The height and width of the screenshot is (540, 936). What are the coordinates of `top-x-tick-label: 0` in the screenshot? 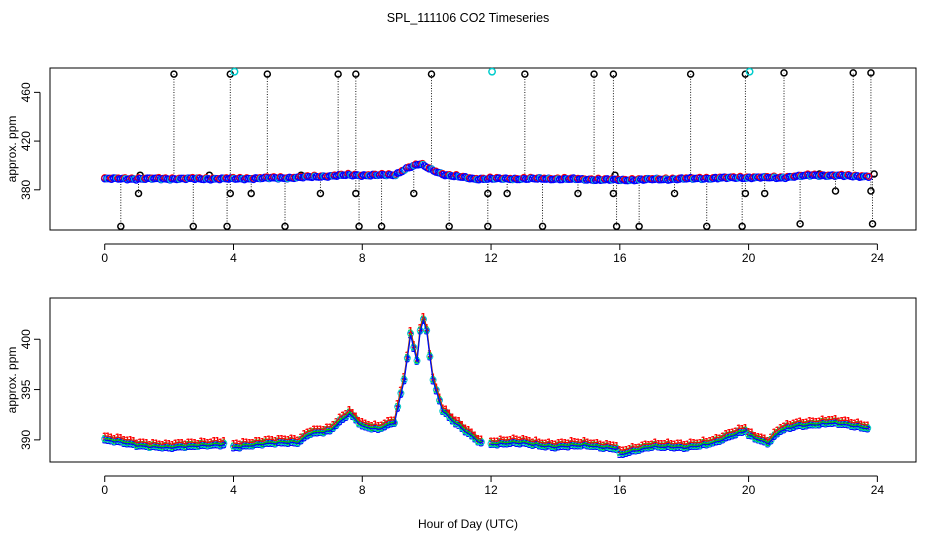 It's located at (104, 258).